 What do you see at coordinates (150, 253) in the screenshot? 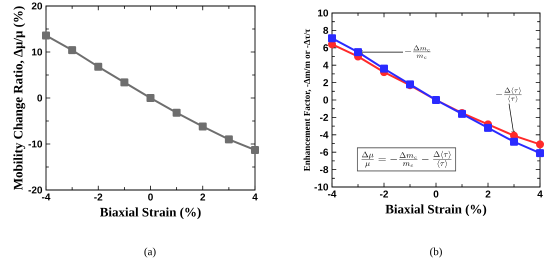
I see `text: (a)` at bounding box center [150, 253].